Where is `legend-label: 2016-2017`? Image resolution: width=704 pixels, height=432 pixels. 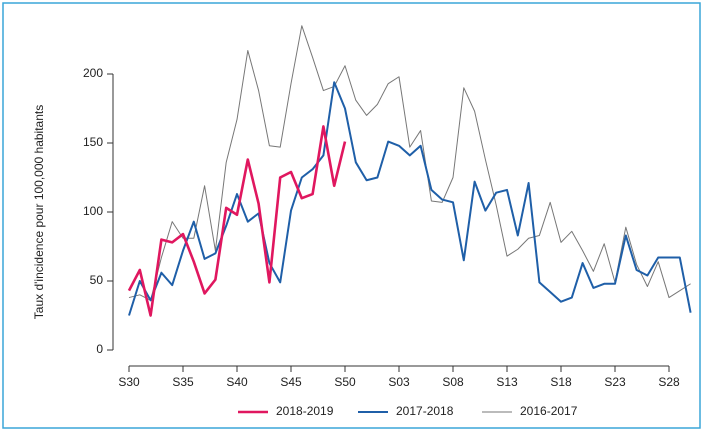
legend-label: 2016-2017 is located at coordinates (549, 411).